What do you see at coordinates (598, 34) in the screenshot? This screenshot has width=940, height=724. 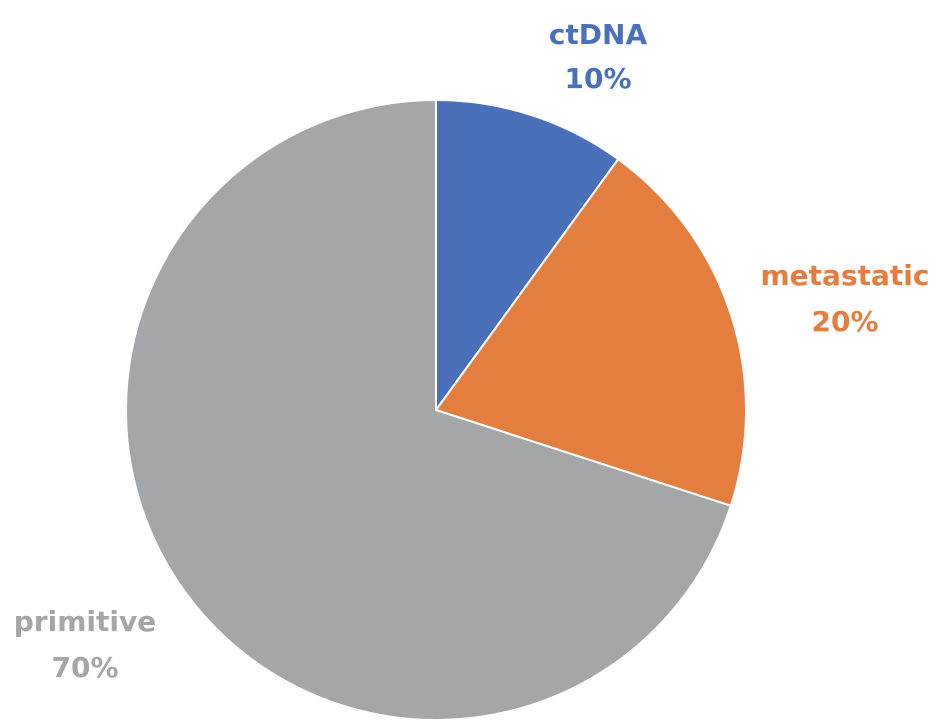 I see `slice-label-ctdna: ctDNA` at bounding box center [598, 34].